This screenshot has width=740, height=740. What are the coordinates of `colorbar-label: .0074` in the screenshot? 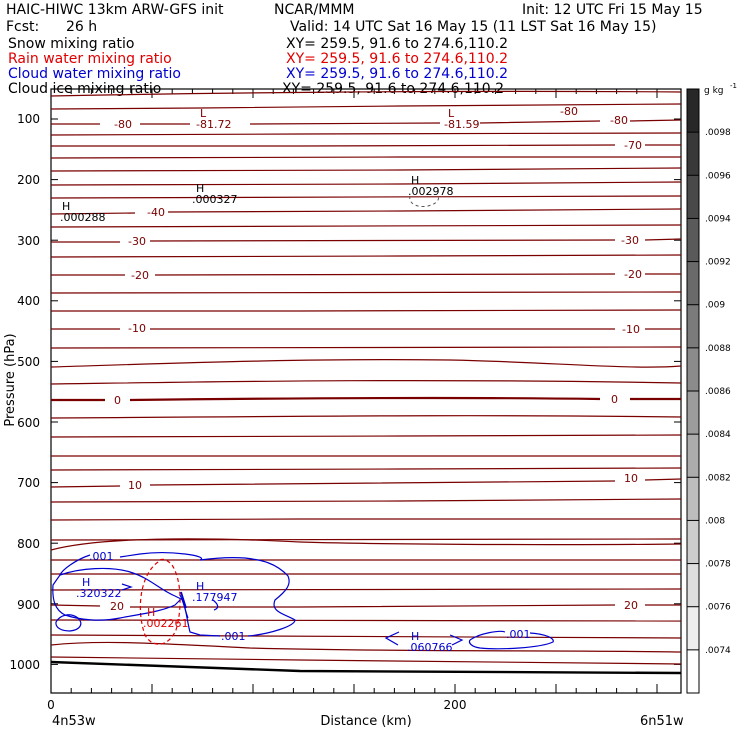 It's located at (718, 651).